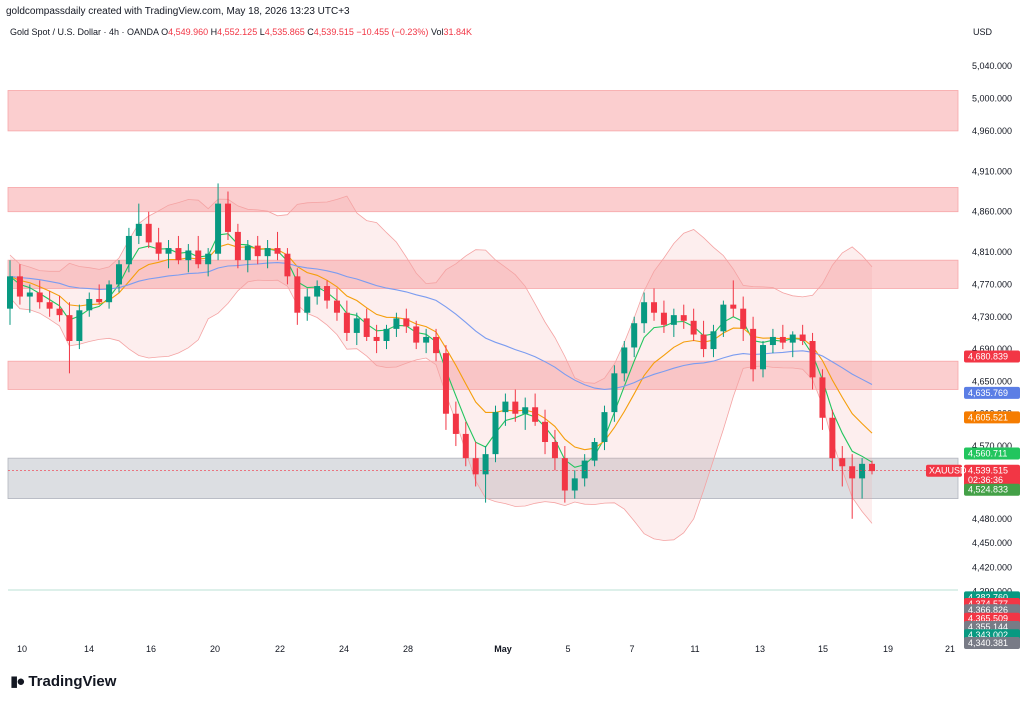 This screenshot has height=704, width=1024. What do you see at coordinates (987, 454) in the screenshot?
I see `price-tag-label: 4,560.711` at bounding box center [987, 454].